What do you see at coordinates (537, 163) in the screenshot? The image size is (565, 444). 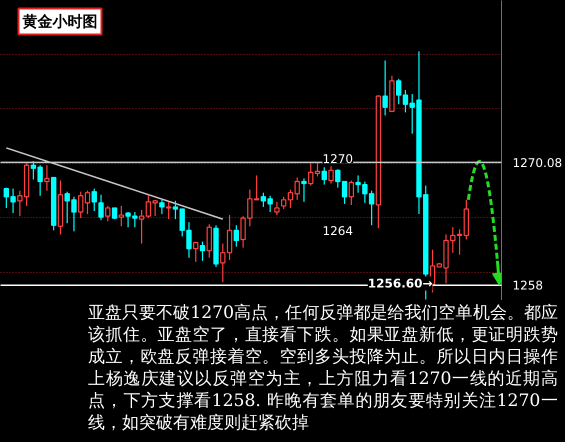 I see `y-tick-label: 1270.08` at bounding box center [537, 163].